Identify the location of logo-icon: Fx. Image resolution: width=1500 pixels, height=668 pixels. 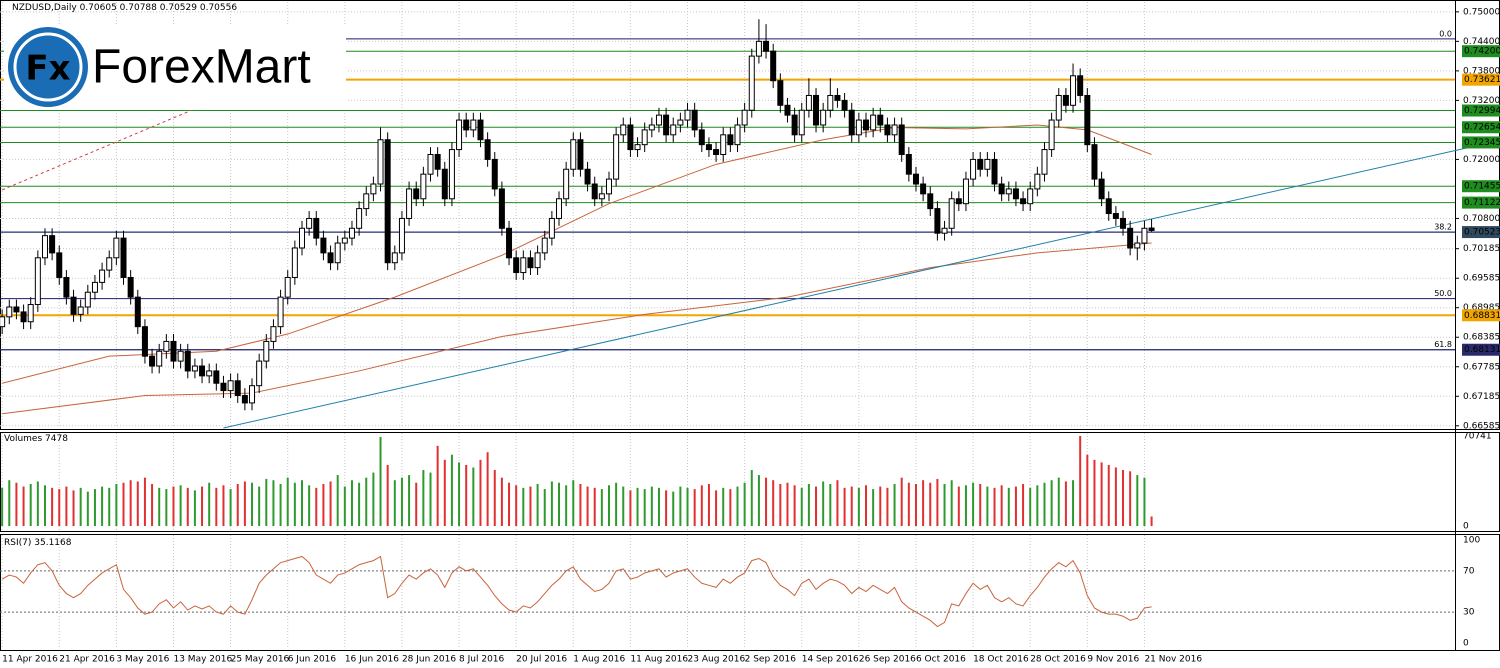
(47, 69).